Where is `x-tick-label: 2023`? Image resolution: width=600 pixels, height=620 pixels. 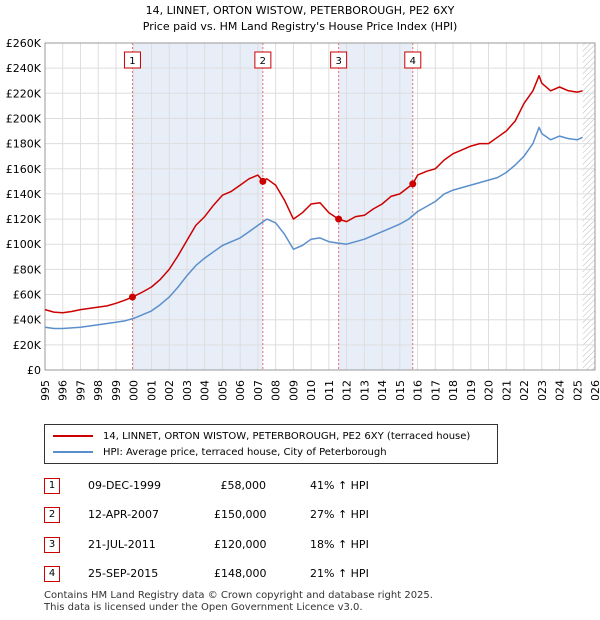 x-tick-label: 2023 is located at coordinates (542, 390).